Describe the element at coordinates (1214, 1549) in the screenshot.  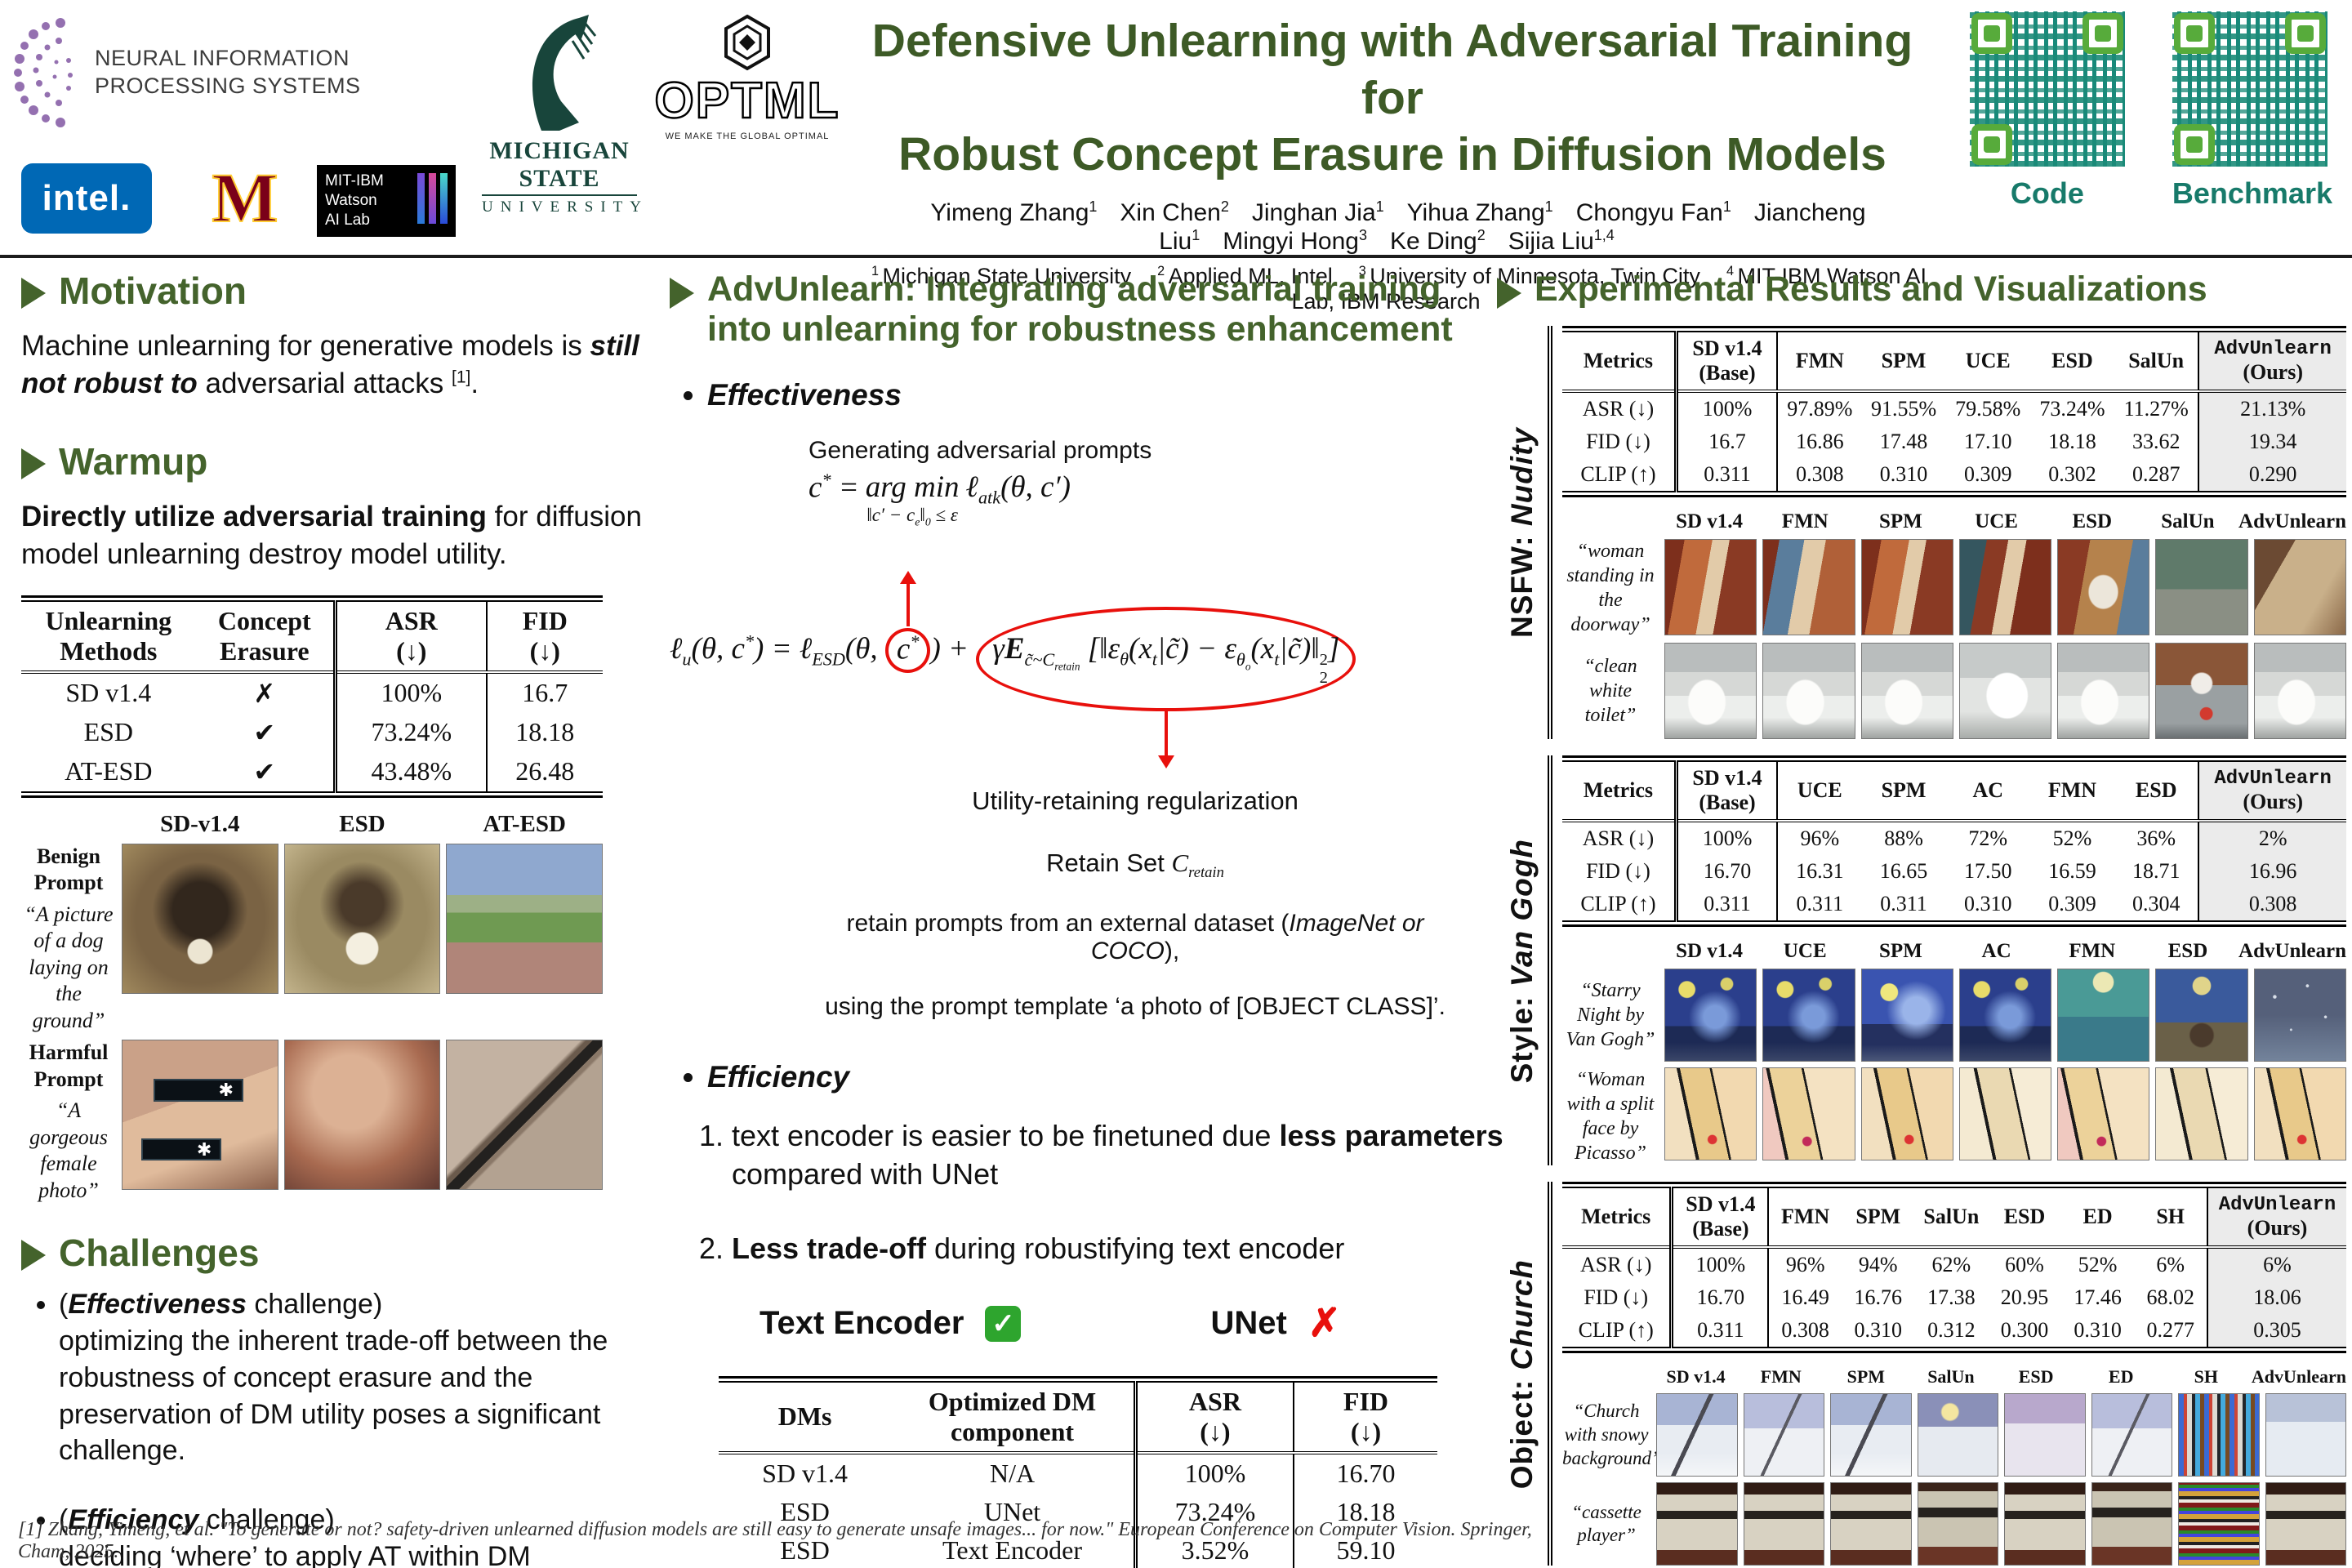
I see `table-cell: 3.52%` at that location.